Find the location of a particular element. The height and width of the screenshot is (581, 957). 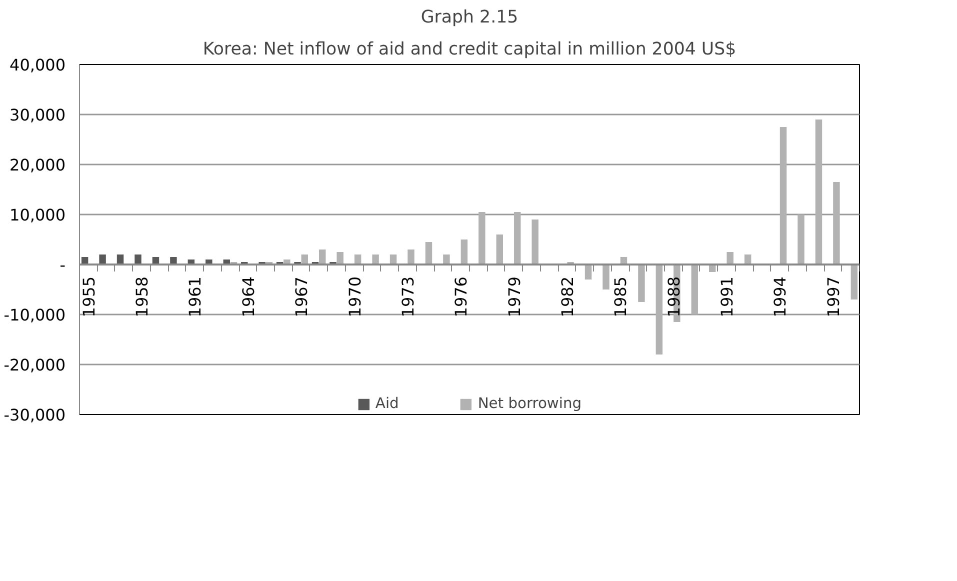

x-tick-label: 1997 is located at coordinates (833, 297).